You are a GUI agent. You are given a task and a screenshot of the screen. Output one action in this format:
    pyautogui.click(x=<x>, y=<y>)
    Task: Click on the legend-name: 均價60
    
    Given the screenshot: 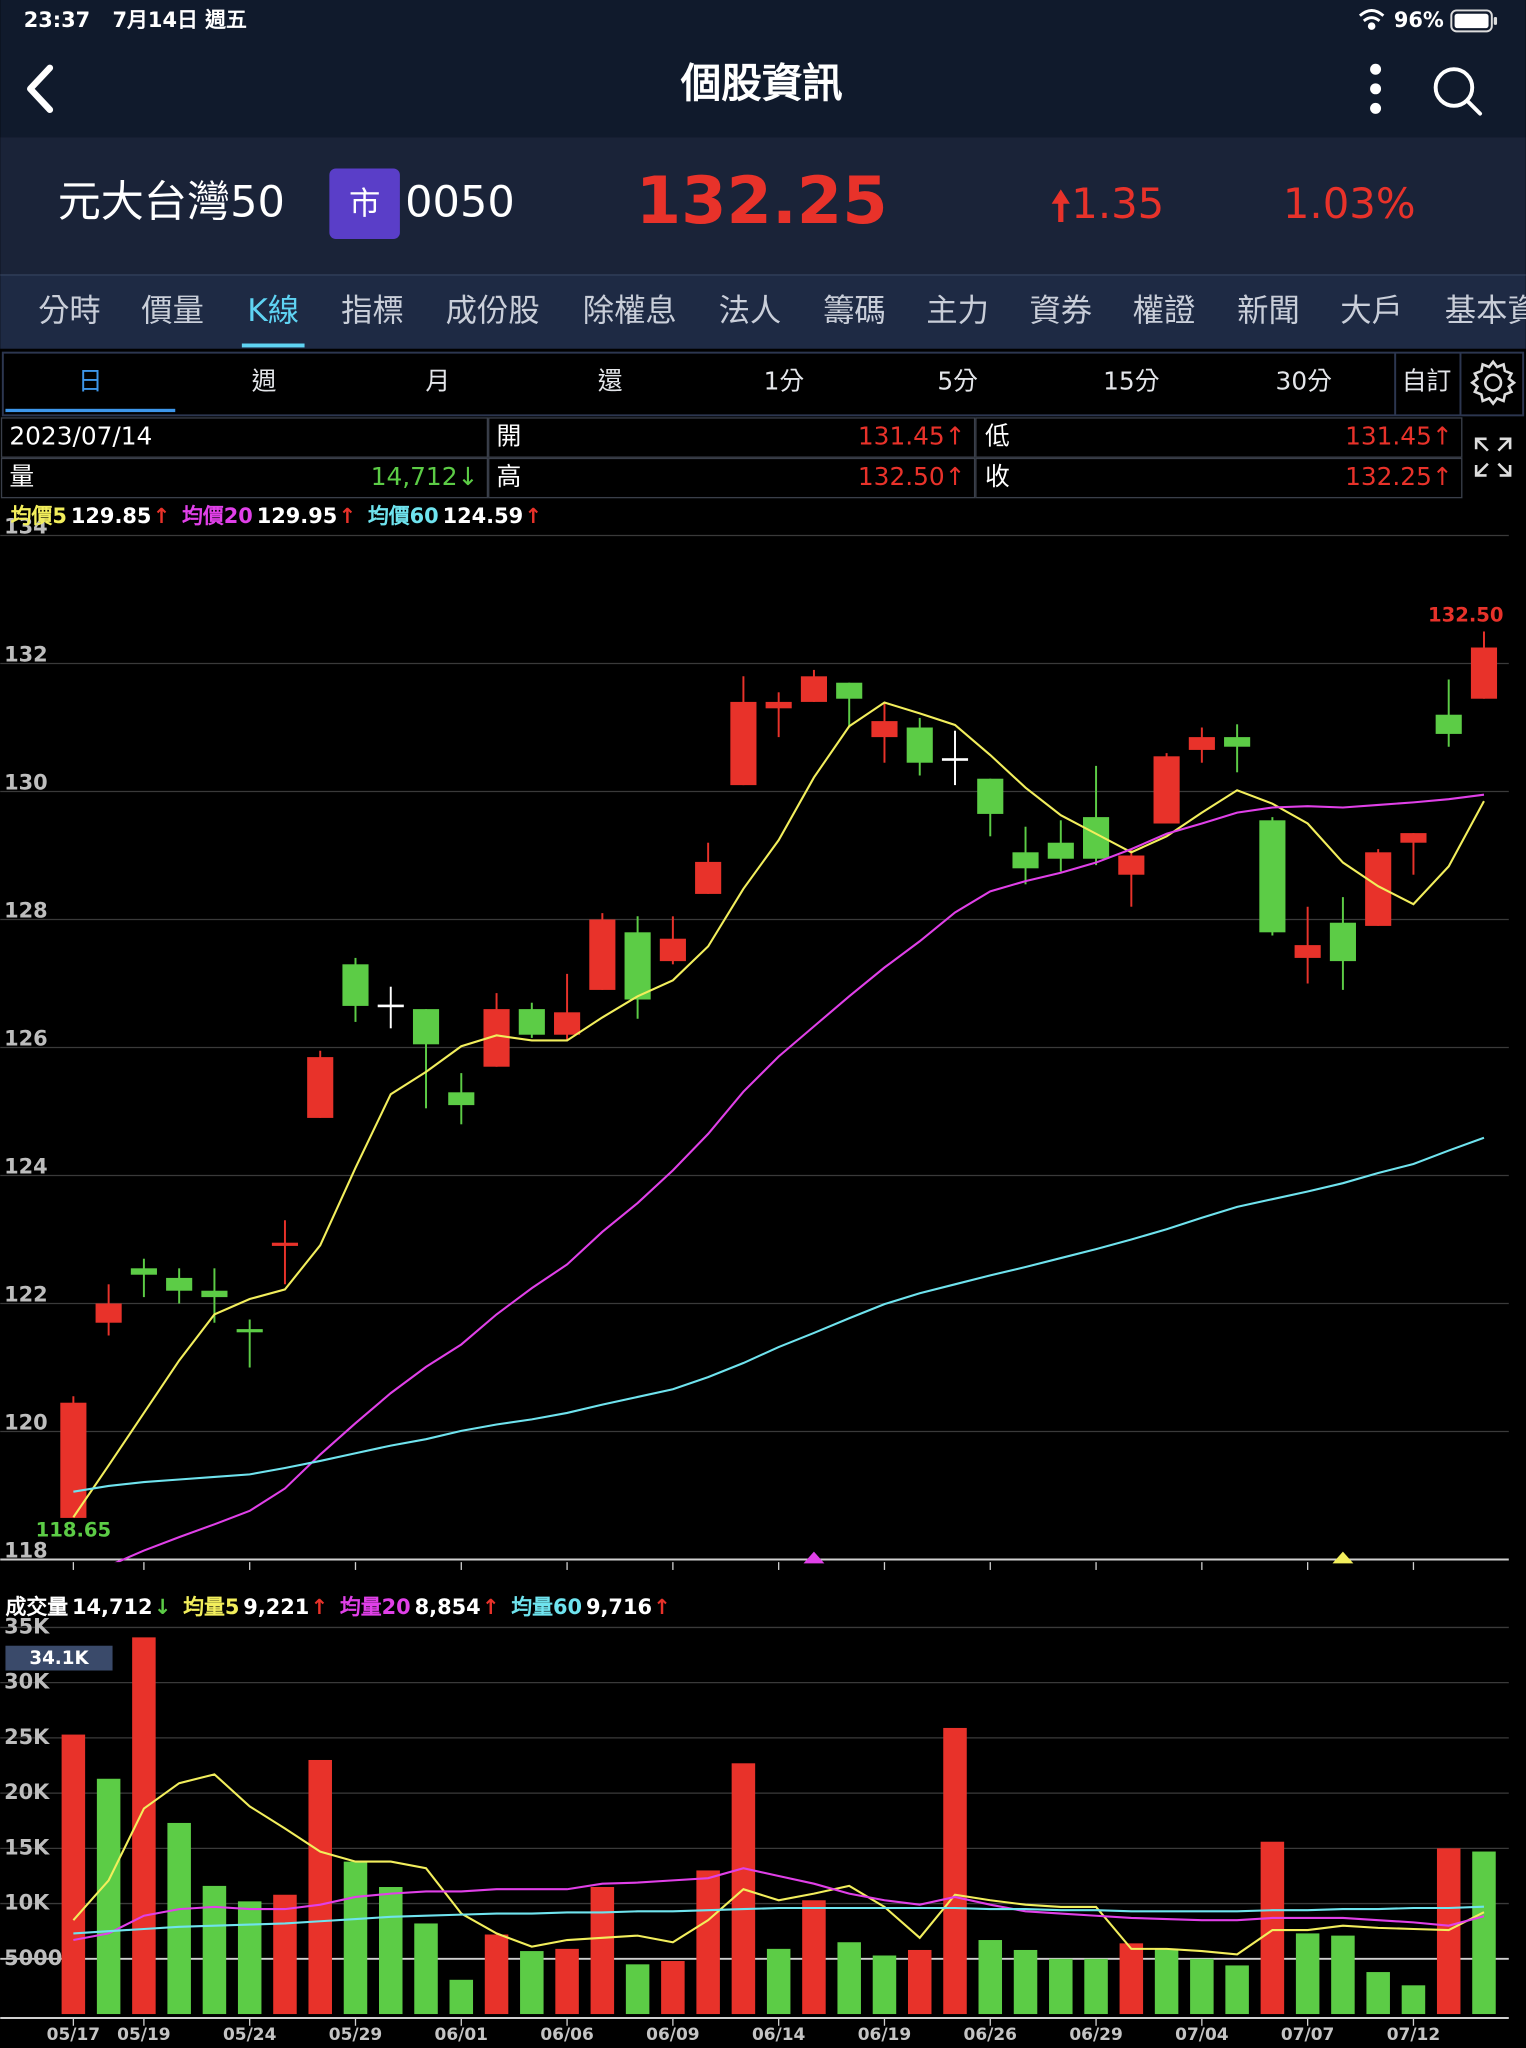 What is the action you would take?
    pyautogui.click(x=403, y=516)
    